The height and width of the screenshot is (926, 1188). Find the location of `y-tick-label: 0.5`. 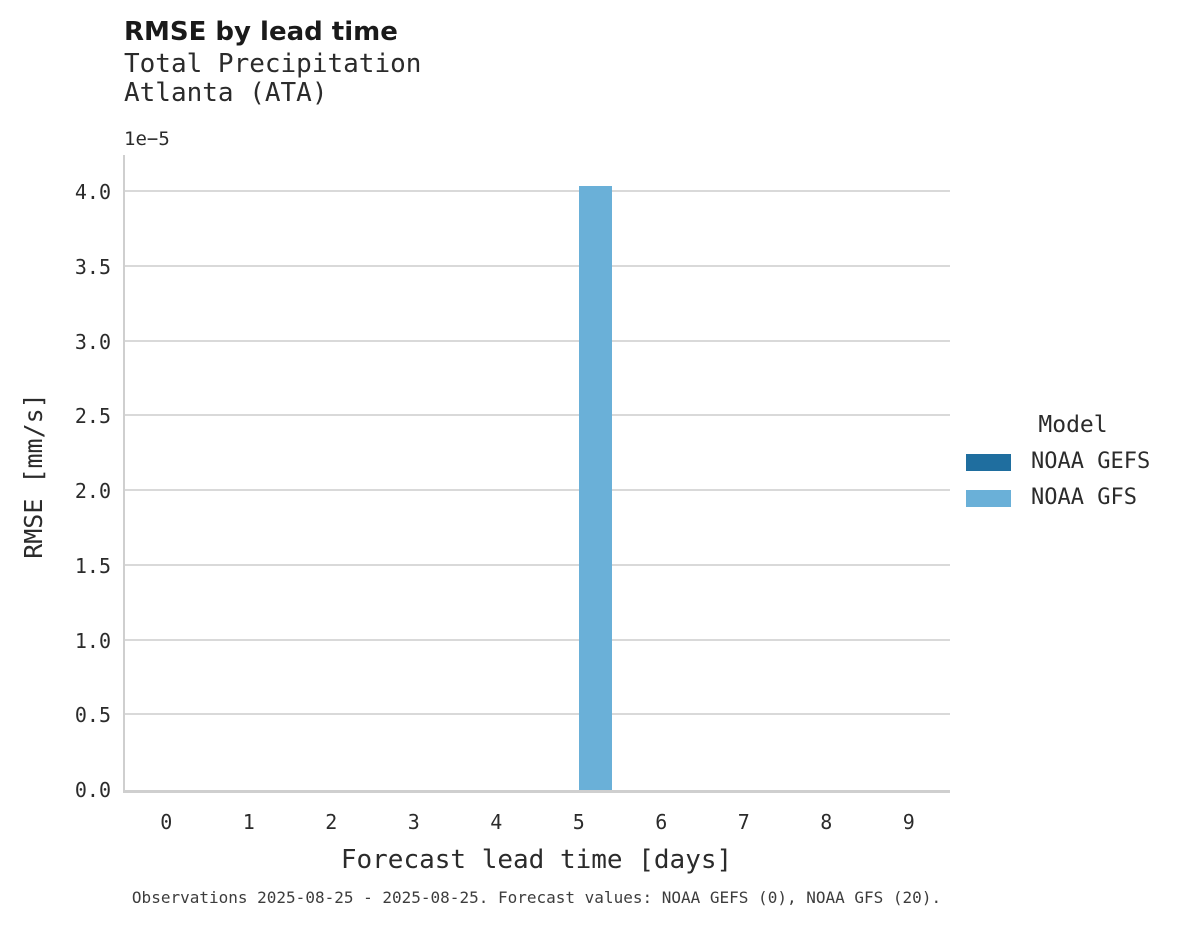

y-tick-label: 0.5 is located at coordinates (92, 715).